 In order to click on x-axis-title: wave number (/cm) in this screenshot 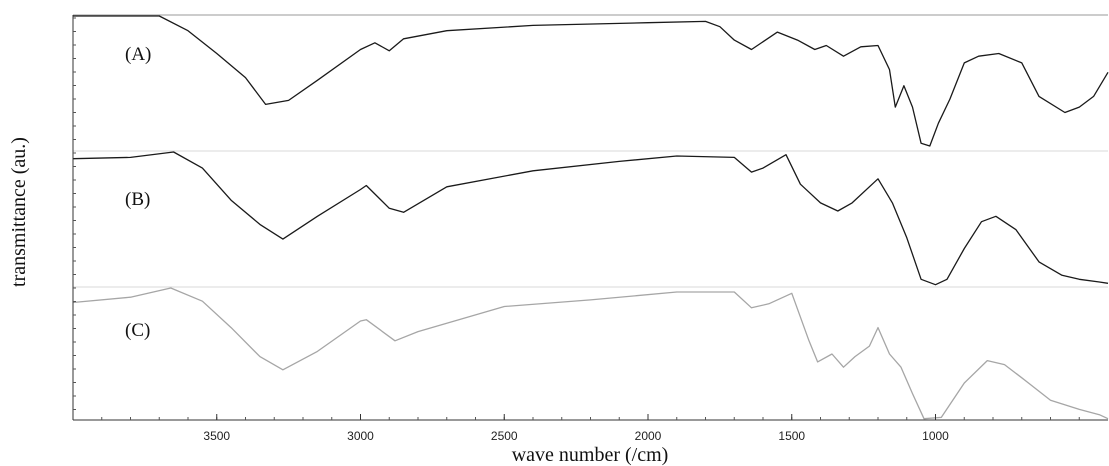, I will do `click(590, 455)`.